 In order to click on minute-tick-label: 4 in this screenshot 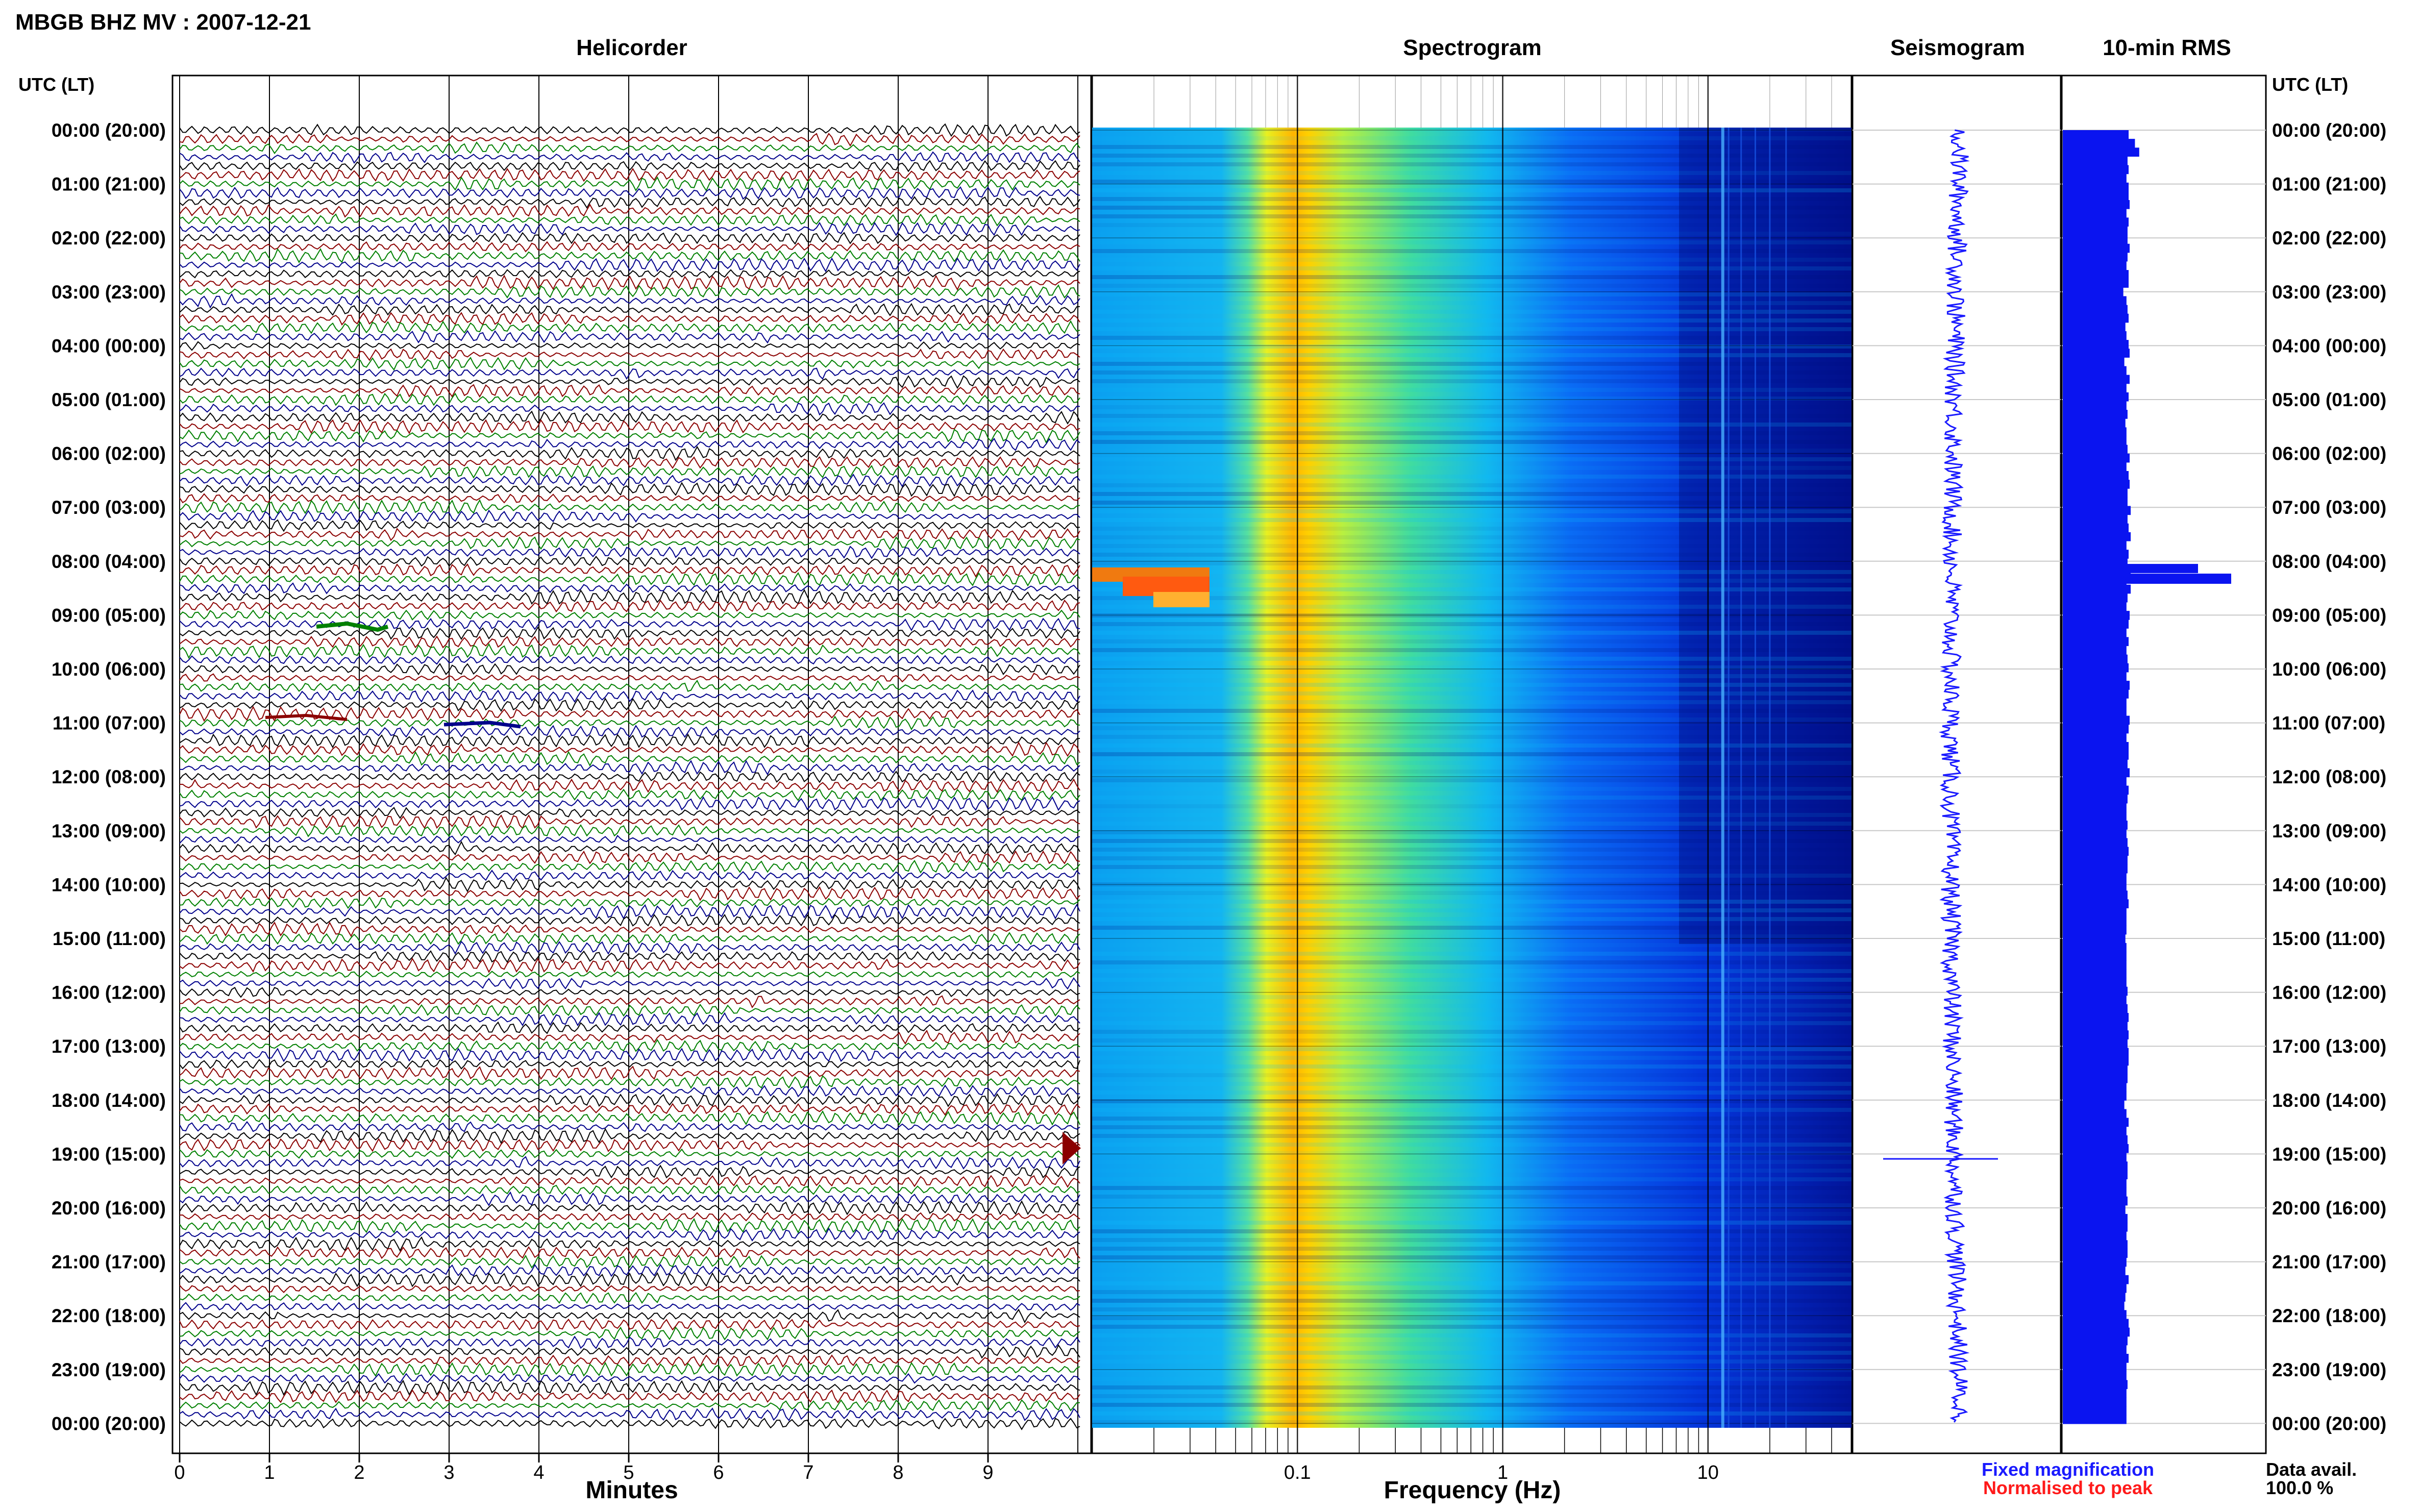, I will do `click(538, 1472)`.